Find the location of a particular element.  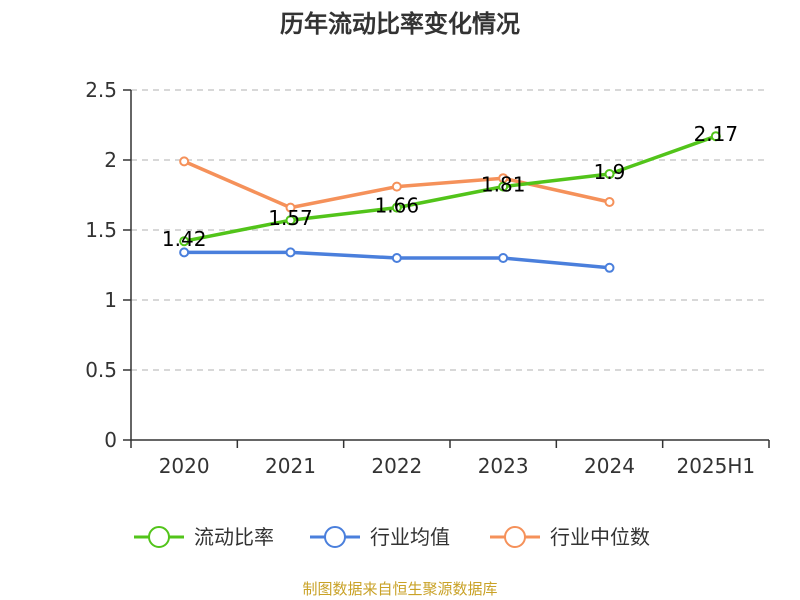

legend-item: 流动比率 is located at coordinates (204, 537).